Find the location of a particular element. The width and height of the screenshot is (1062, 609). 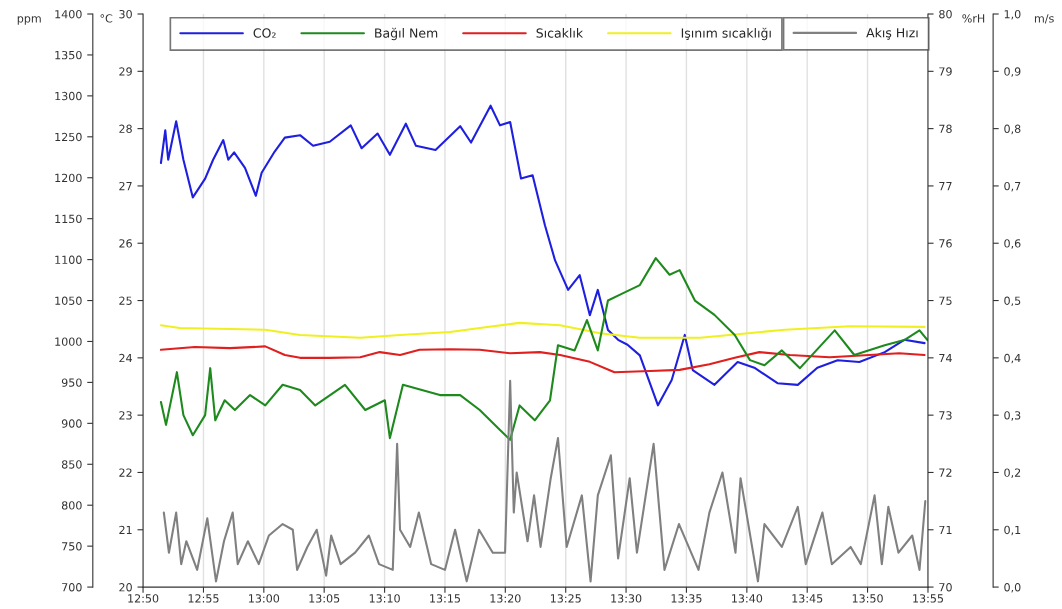

y2-tick-label: 21 is located at coordinates (125, 529).